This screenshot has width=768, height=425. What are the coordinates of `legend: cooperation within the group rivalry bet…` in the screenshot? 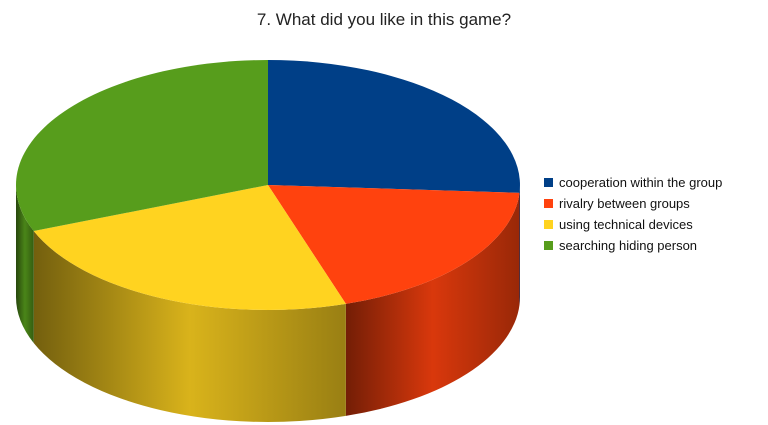 It's located at (633, 214).